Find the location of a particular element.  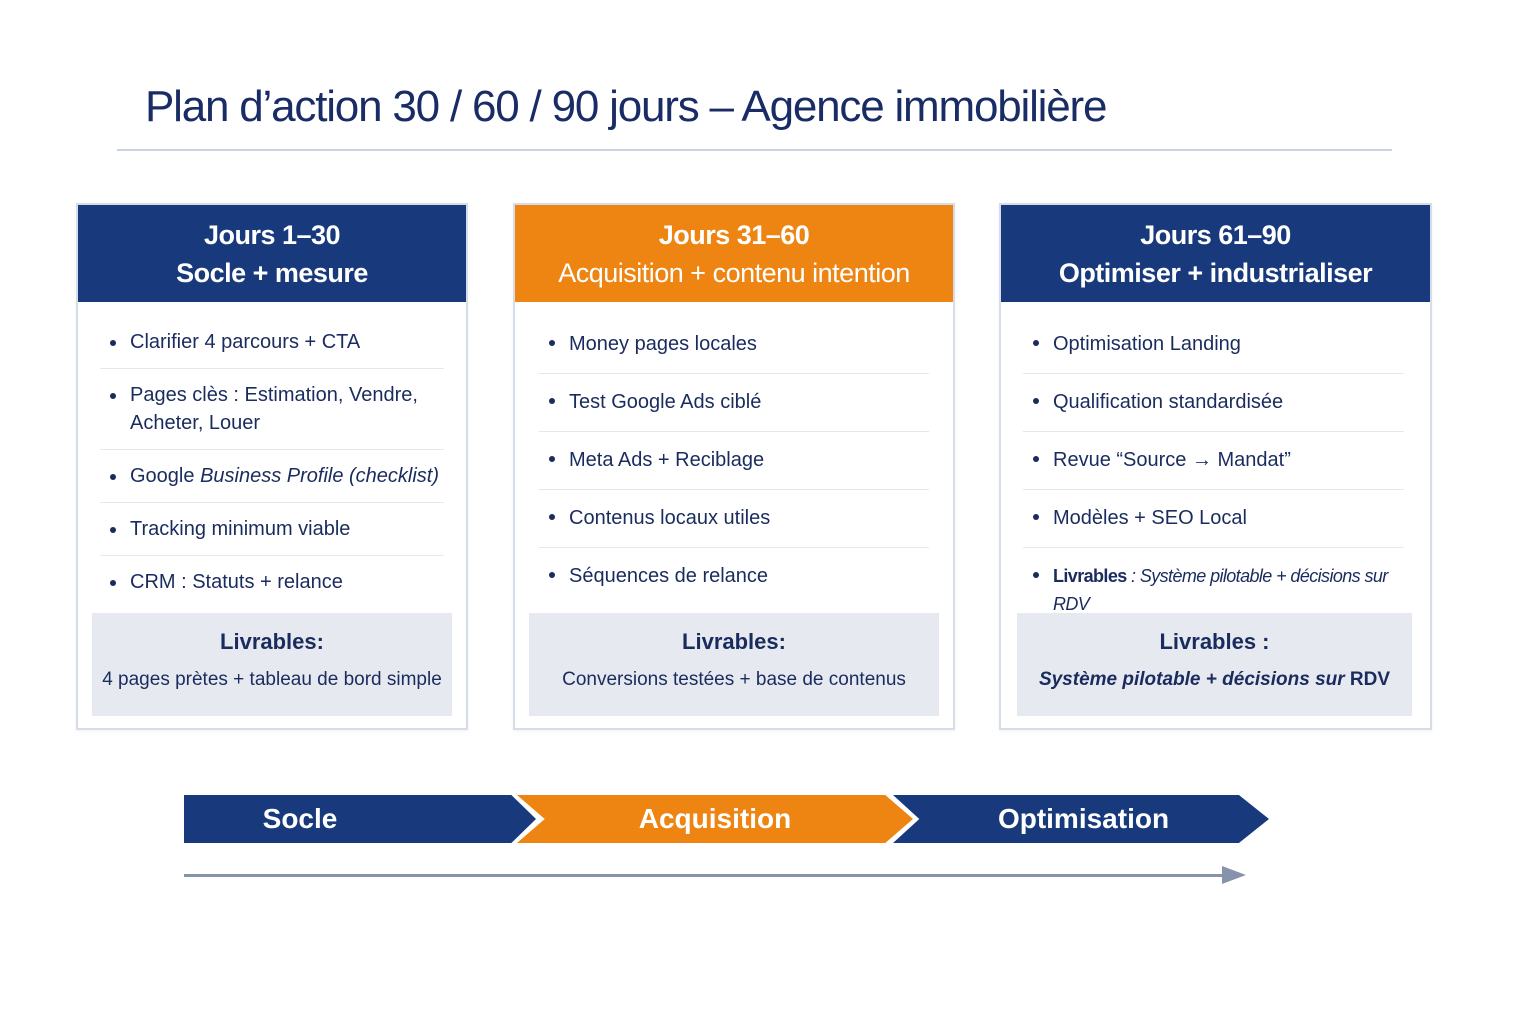

list-item: Money pages locales is located at coordinates (734, 345).